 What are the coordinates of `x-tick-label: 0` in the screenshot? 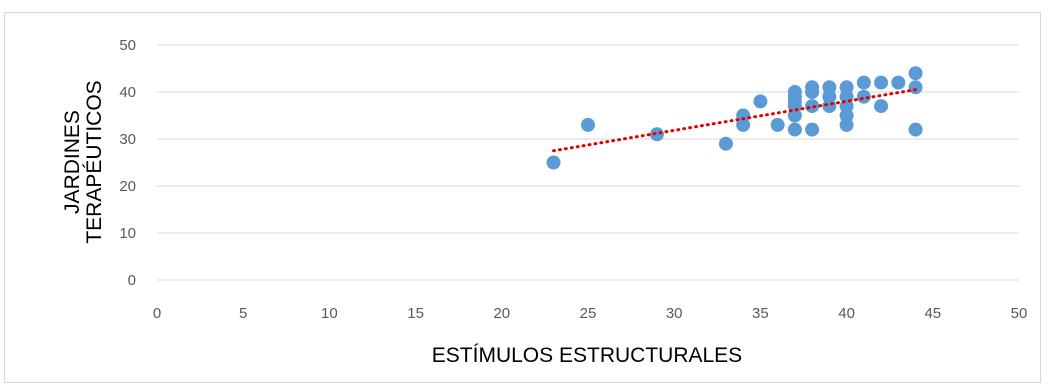 It's located at (157, 313).